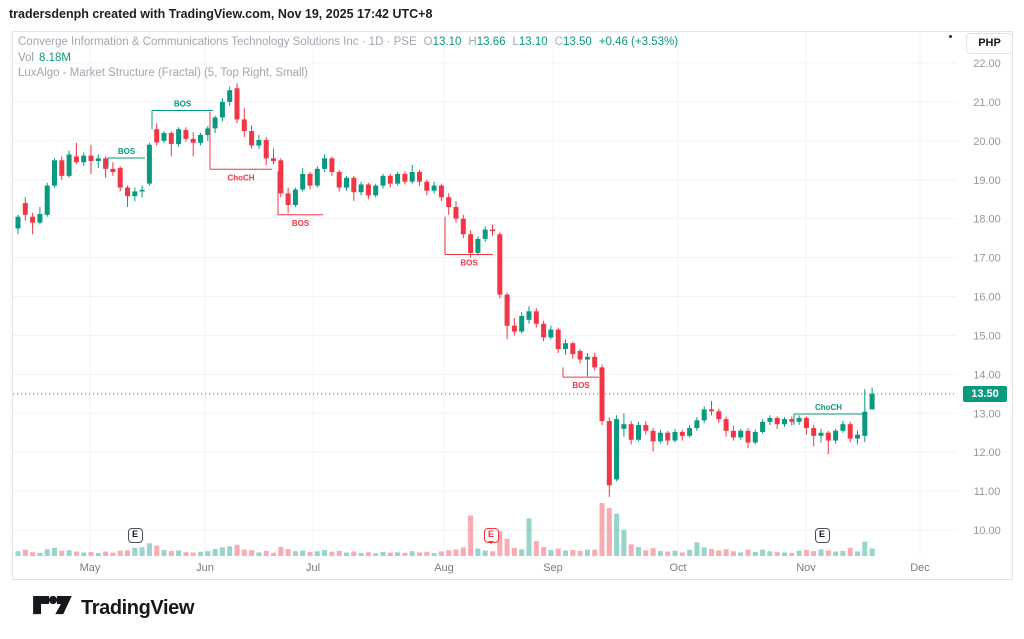  I want to click on time-tick-label: Sep, so click(553, 568).